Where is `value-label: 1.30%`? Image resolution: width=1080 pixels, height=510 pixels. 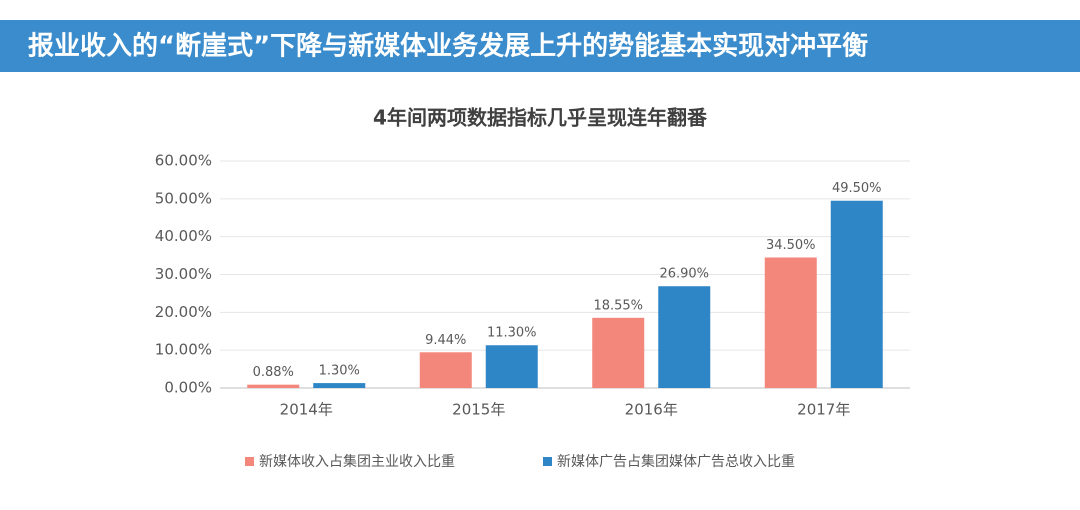 value-label: 1.30% is located at coordinates (339, 371).